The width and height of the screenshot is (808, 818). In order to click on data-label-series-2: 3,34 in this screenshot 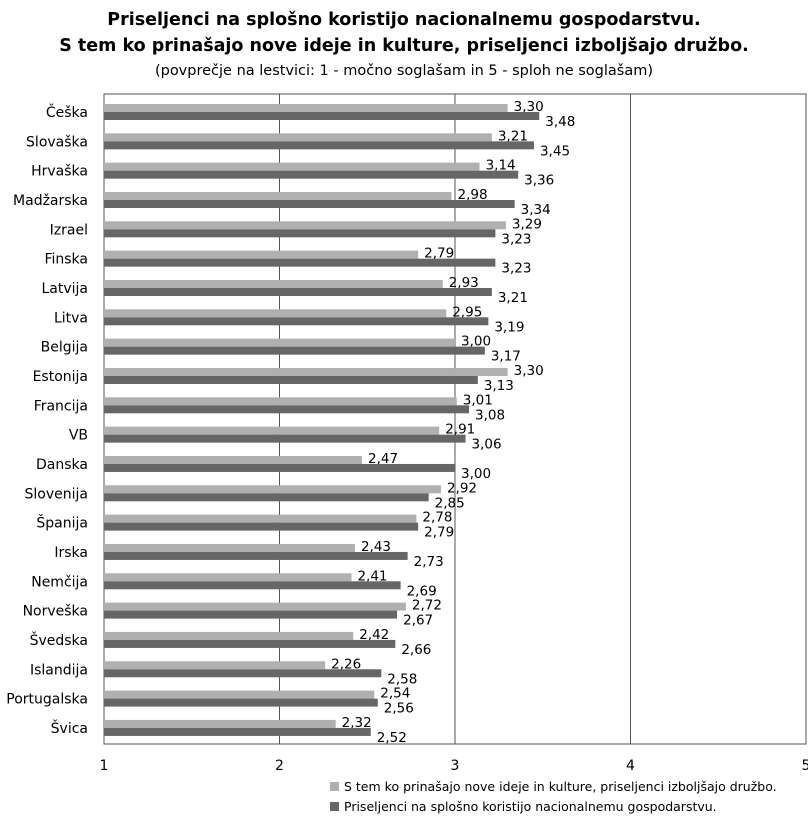, I will do `click(536, 210)`.